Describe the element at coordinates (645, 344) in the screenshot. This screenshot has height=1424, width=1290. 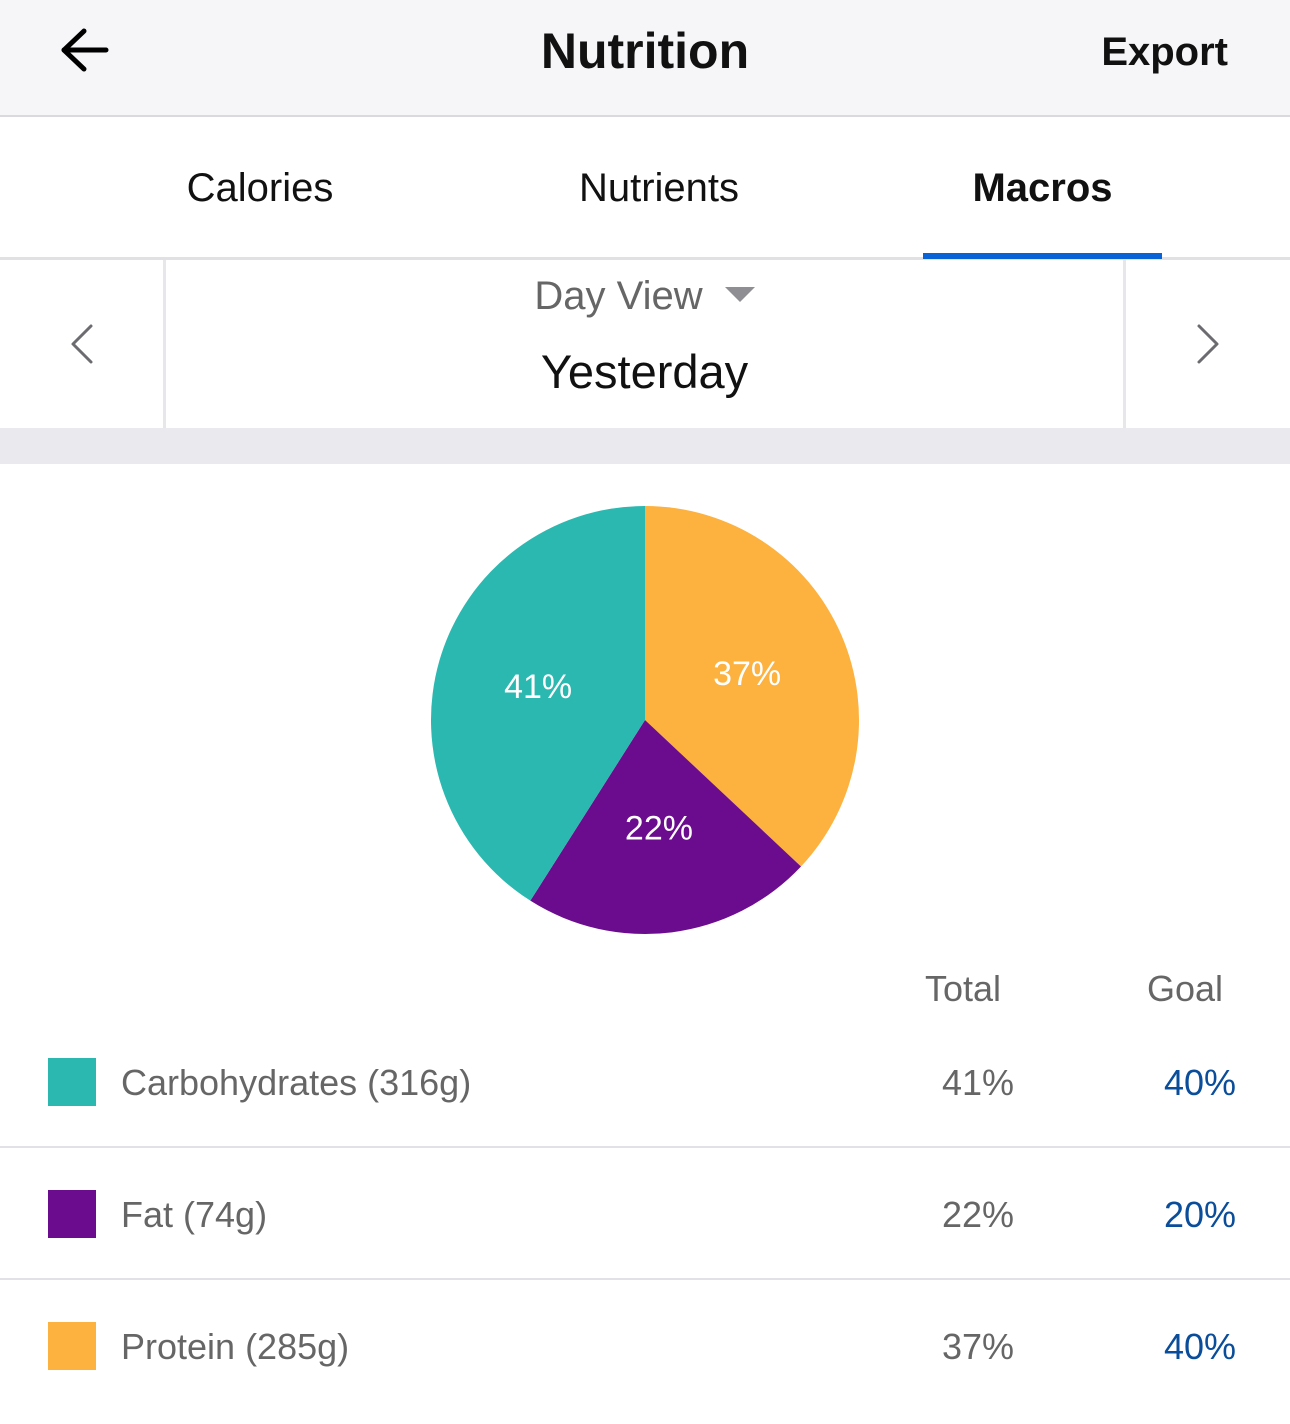
I see `date-navigator: Day View Yesterday` at that location.